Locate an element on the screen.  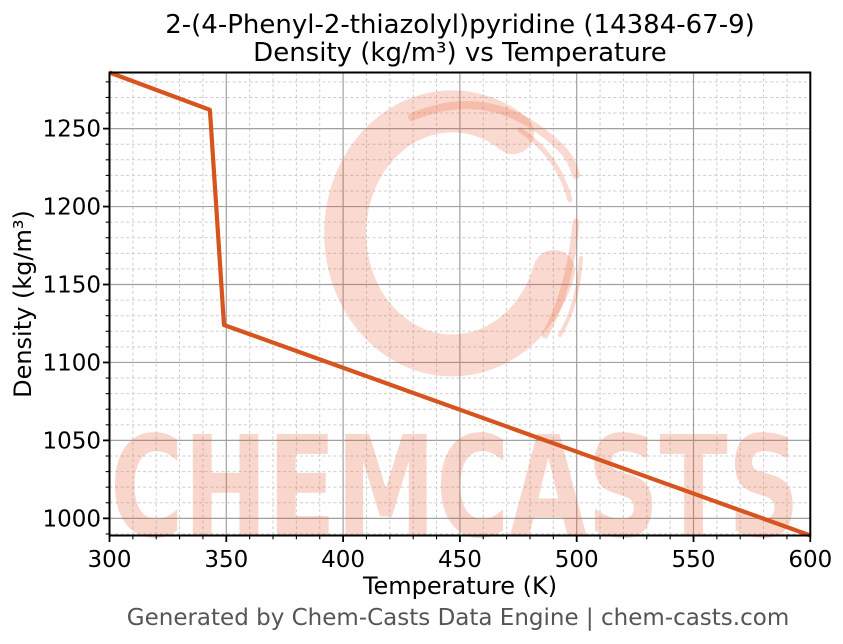
x-tick-label: 450 is located at coordinates (460, 560).